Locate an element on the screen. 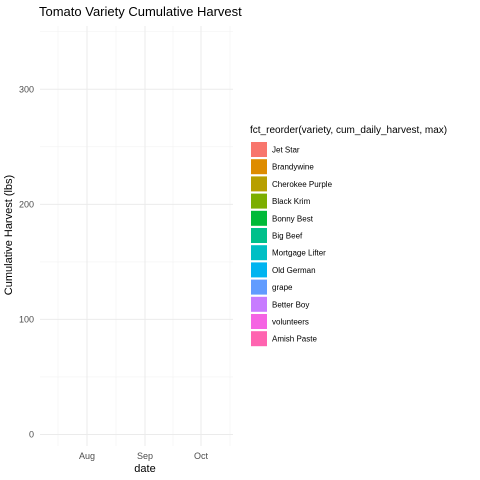 The image size is (480, 480). legend-item: Old German is located at coordinates (283, 270).